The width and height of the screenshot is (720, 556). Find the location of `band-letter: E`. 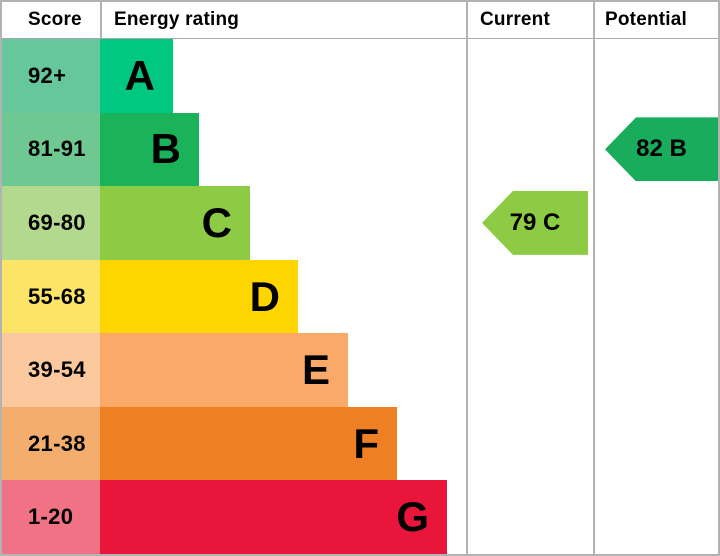

band-letter: E is located at coordinates (315, 370).